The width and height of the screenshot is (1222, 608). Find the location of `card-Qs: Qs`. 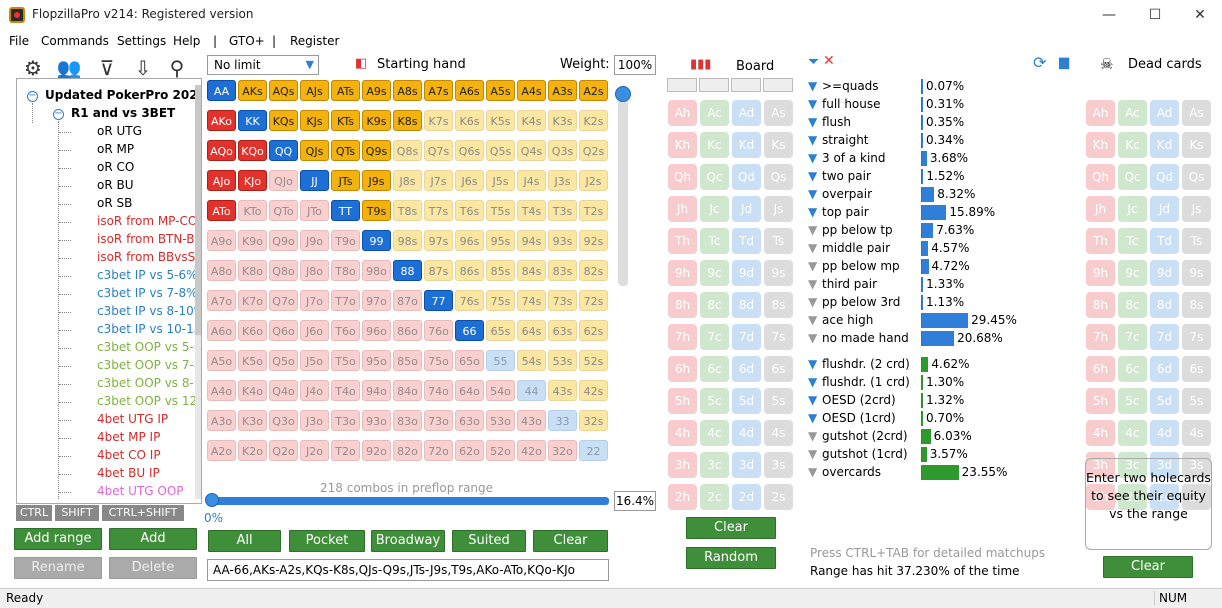

card-Qs: Qs is located at coordinates (778, 177).